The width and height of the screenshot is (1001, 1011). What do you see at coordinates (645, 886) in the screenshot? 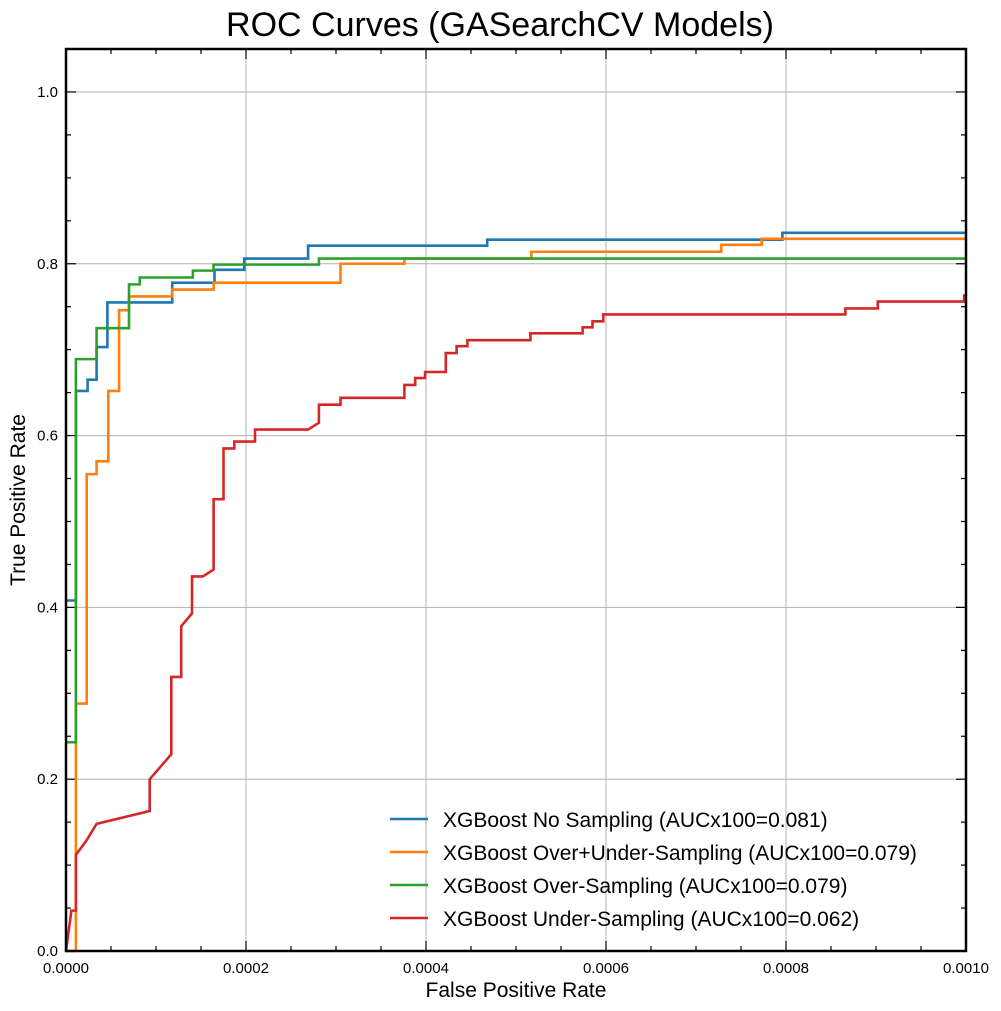
I see `legend-label: XGBoost Over-Sampling (AUCx100=0.079)` at bounding box center [645, 886].